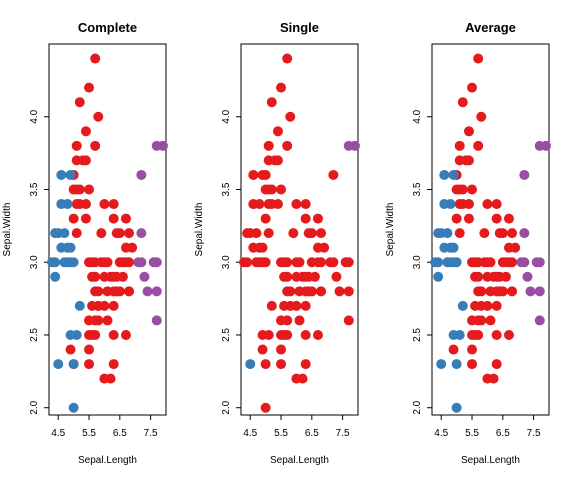 Image resolution: width=576 pixels, height=480 pixels. Describe the element at coordinates (226, 262) in the screenshot. I see `y-tick-label: 3.0` at that location.